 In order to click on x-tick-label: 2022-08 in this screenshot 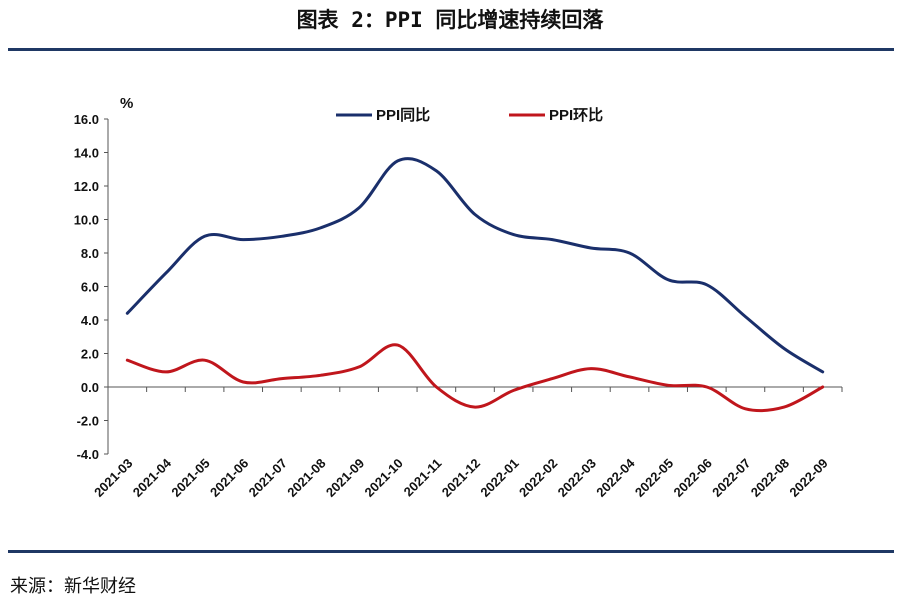, I will do `click(770, 478)`.